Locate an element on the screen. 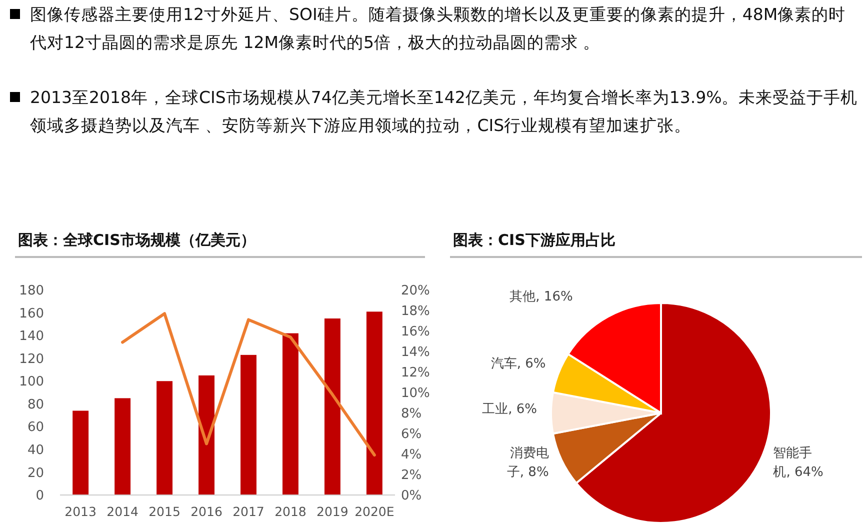  y2-tick-label: 12% is located at coordinates (415, 373).